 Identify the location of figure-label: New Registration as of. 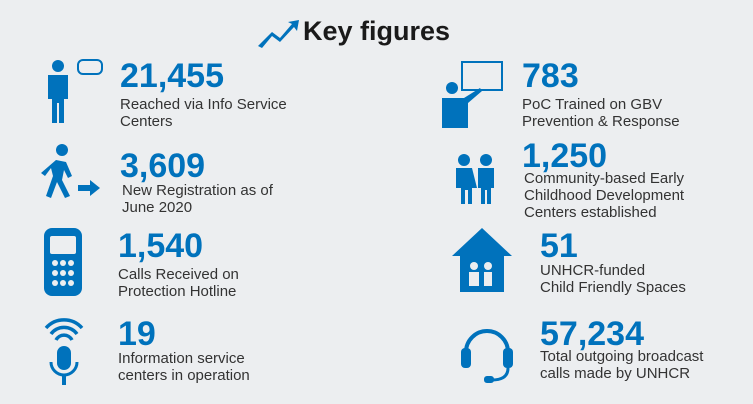
(197, 190).